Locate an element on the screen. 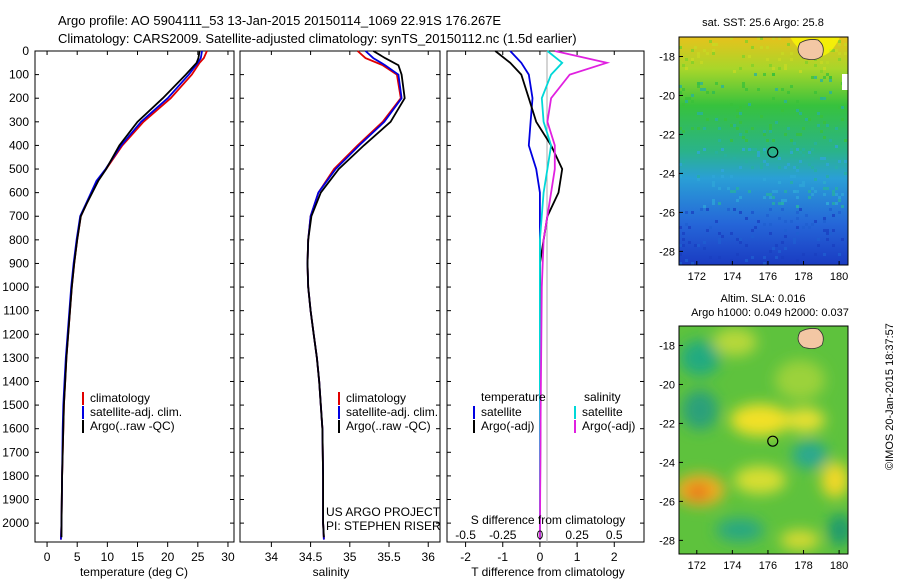  salinity-xlabel: salinity is located at coordinates (331, 572).